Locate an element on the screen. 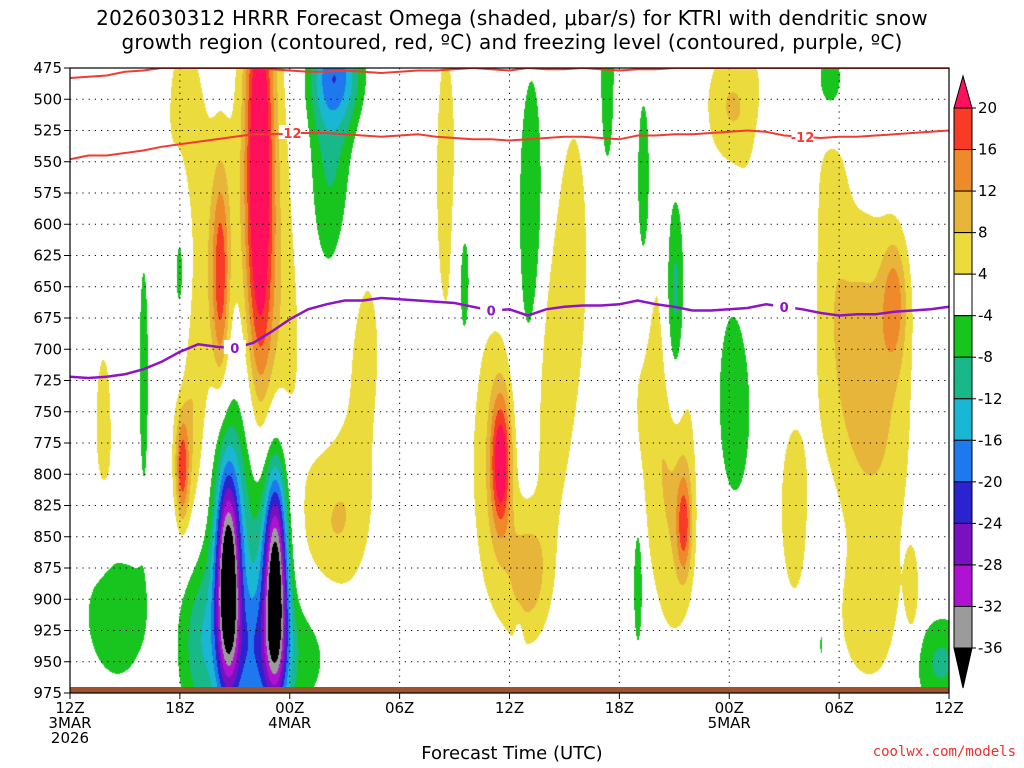 Image resolution: width=1024 pixels, height=768 pixels. x-axis-label: Forecast Time (UTC) is located at coordinates (512, 753).